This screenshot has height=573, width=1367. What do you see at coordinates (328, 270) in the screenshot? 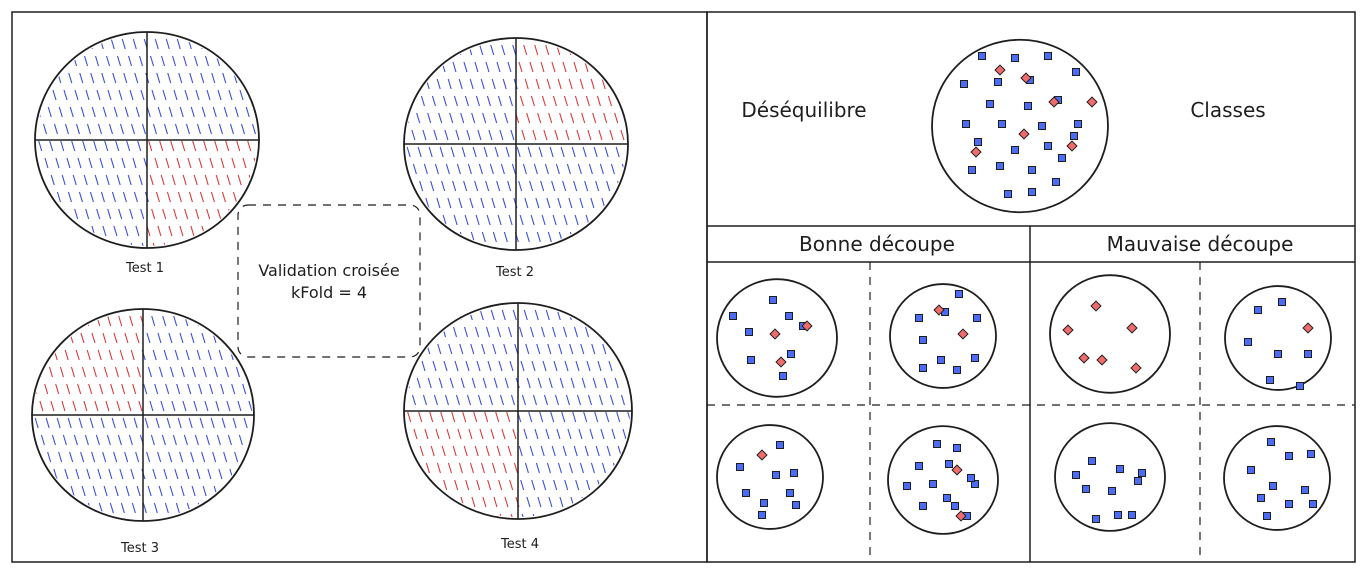
I see `kfold-title: Validation croisée` at bounding box center [328, 270].